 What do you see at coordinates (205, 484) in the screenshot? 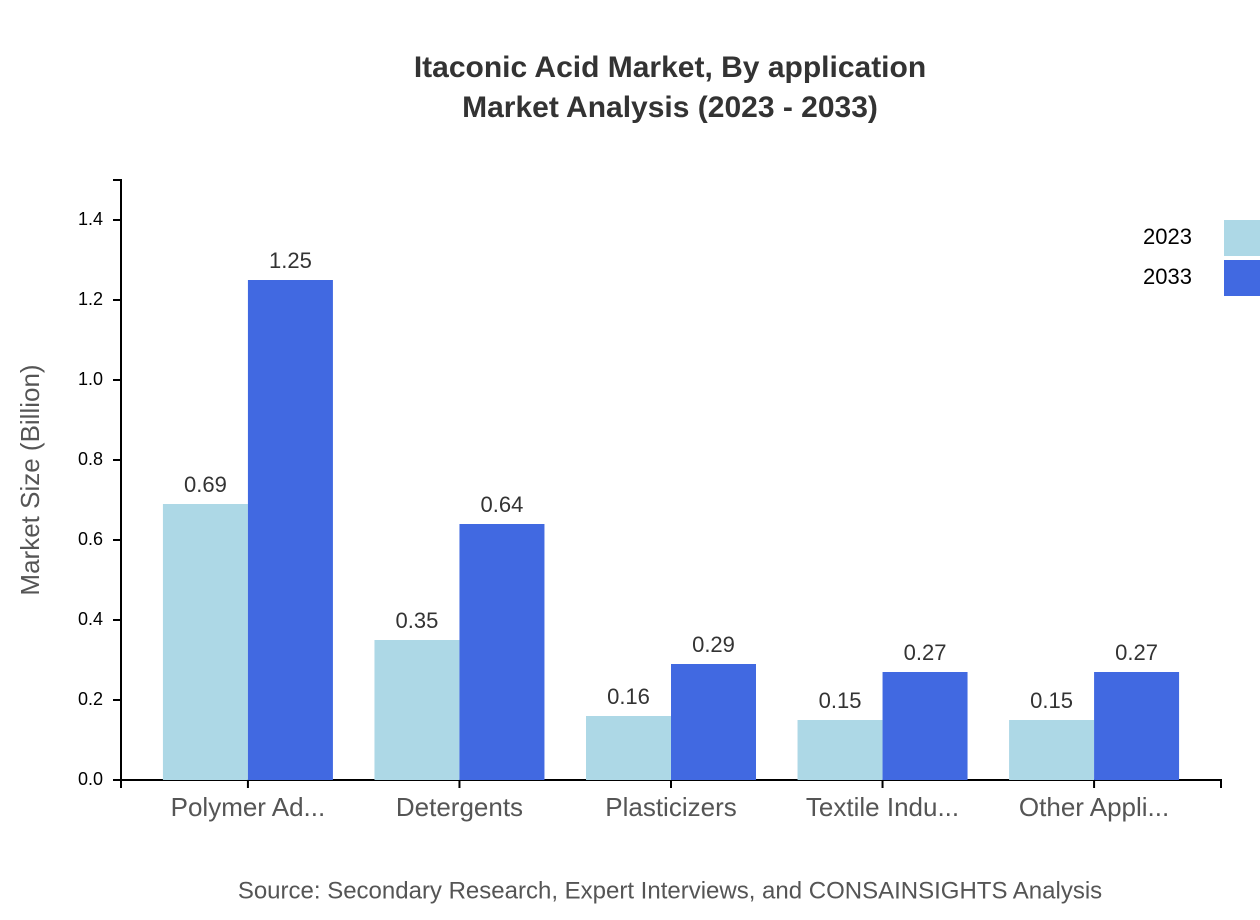
I see `value-label: 0.69` at bounding box center [205, 484].